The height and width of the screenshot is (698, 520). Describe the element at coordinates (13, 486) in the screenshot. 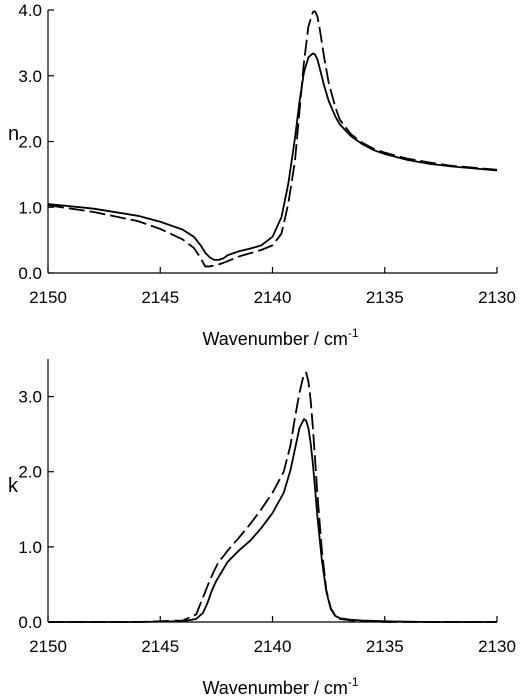

I see `y-axis-title: k` at that location.